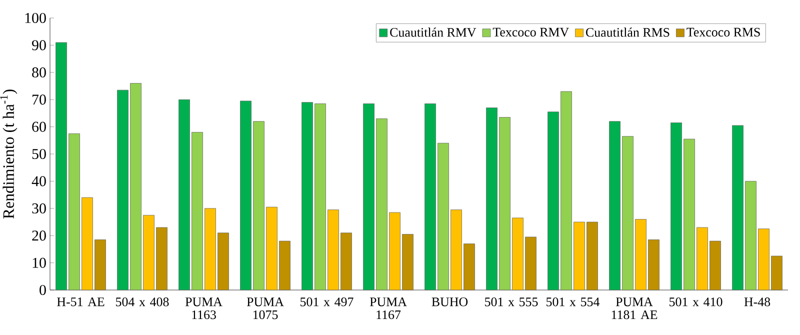 Image resolution: width=800 pixels, height=335 pixels. What do you see at coordinates (433, 32) in the screenshot?
I see `legend-label: Cuautitlán RMV` at bounding box center [433, 32].